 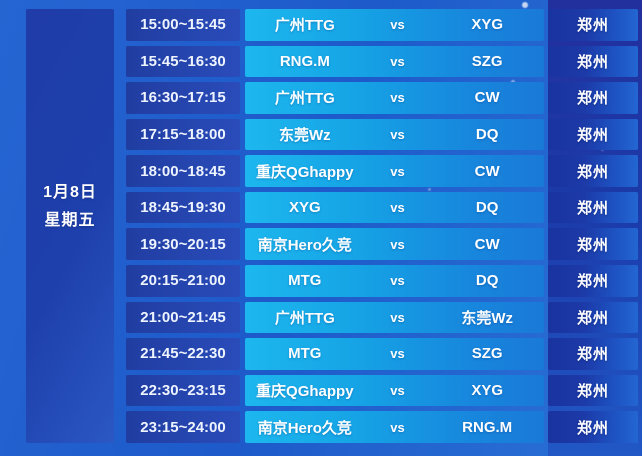 I want to click on time-range: 19:30~20:15, so click(x=183, y=244).